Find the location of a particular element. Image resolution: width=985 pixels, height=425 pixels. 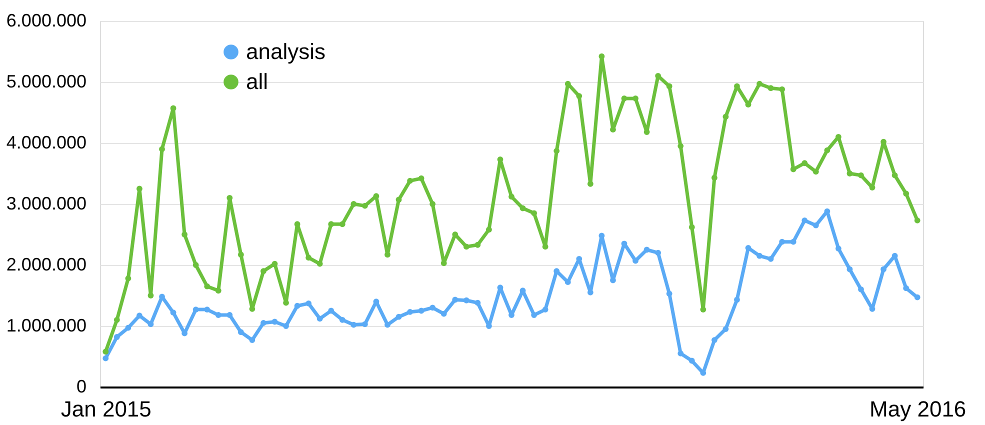

y-tick-label: 0 is located at coordinates (81, 386).